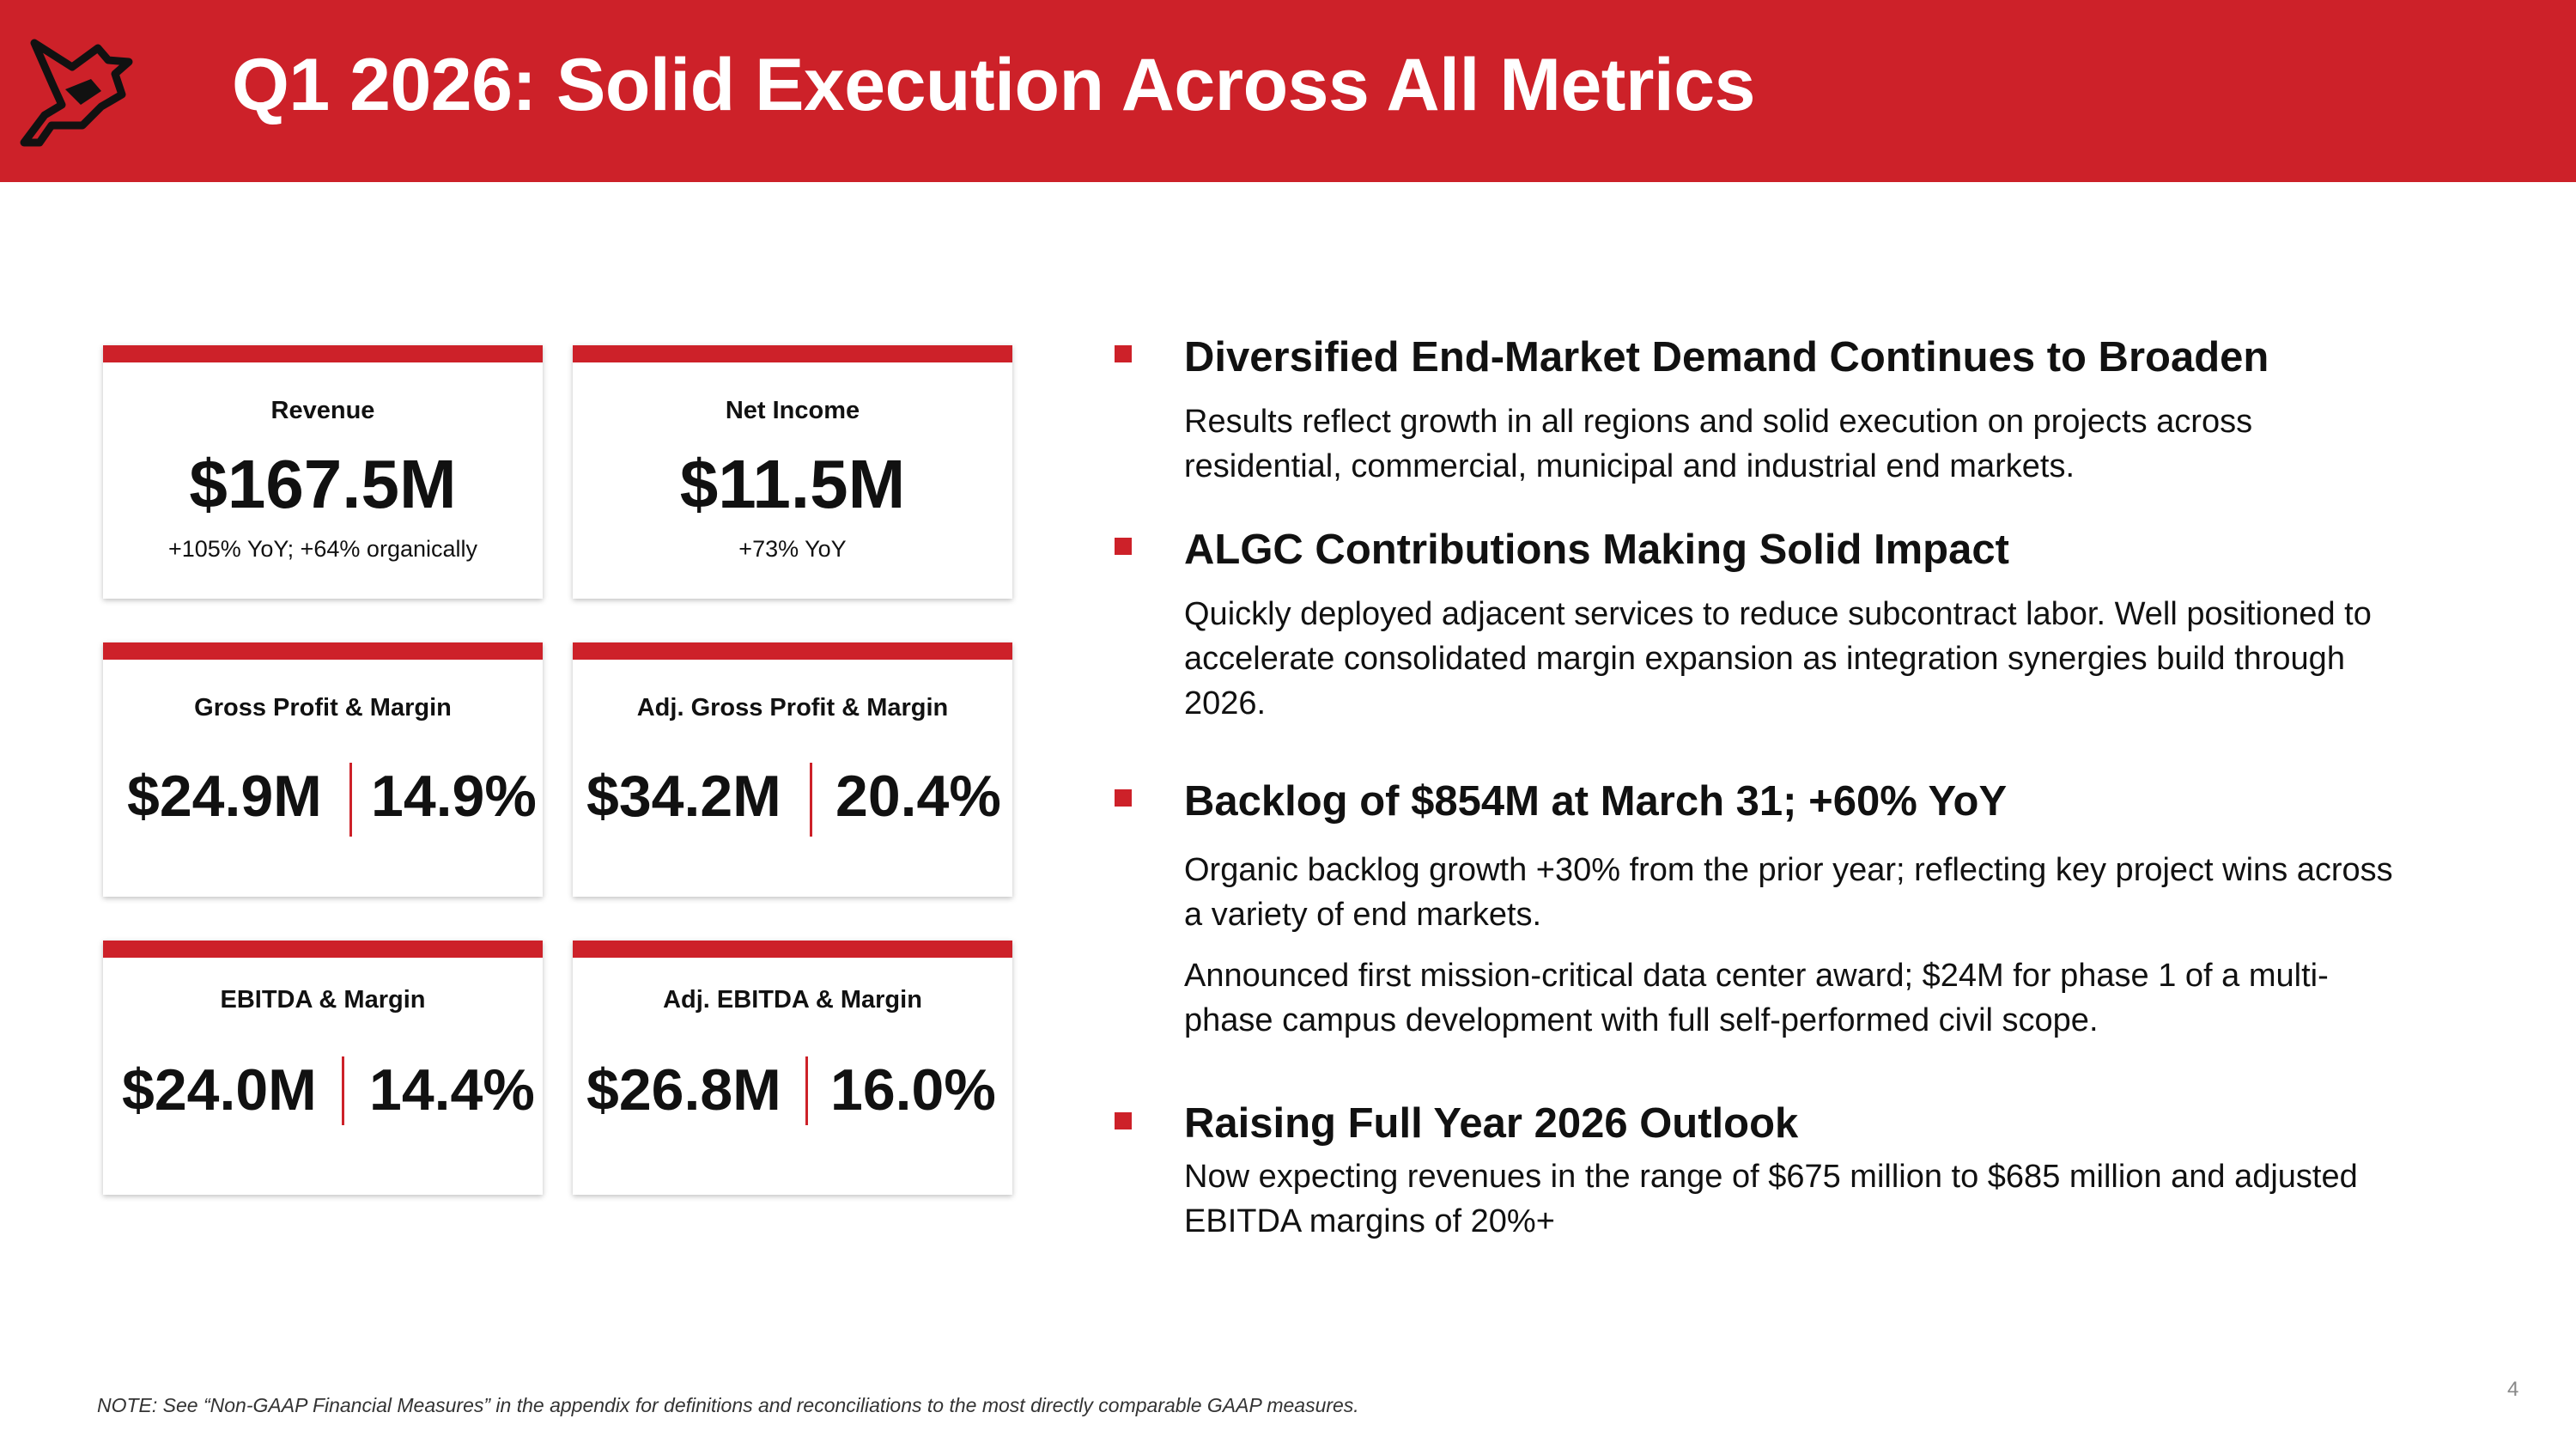  Describe the element at coordinates (323, 1000) in the screenshot. I see `card-label: EBITDA & Margin` at that location.